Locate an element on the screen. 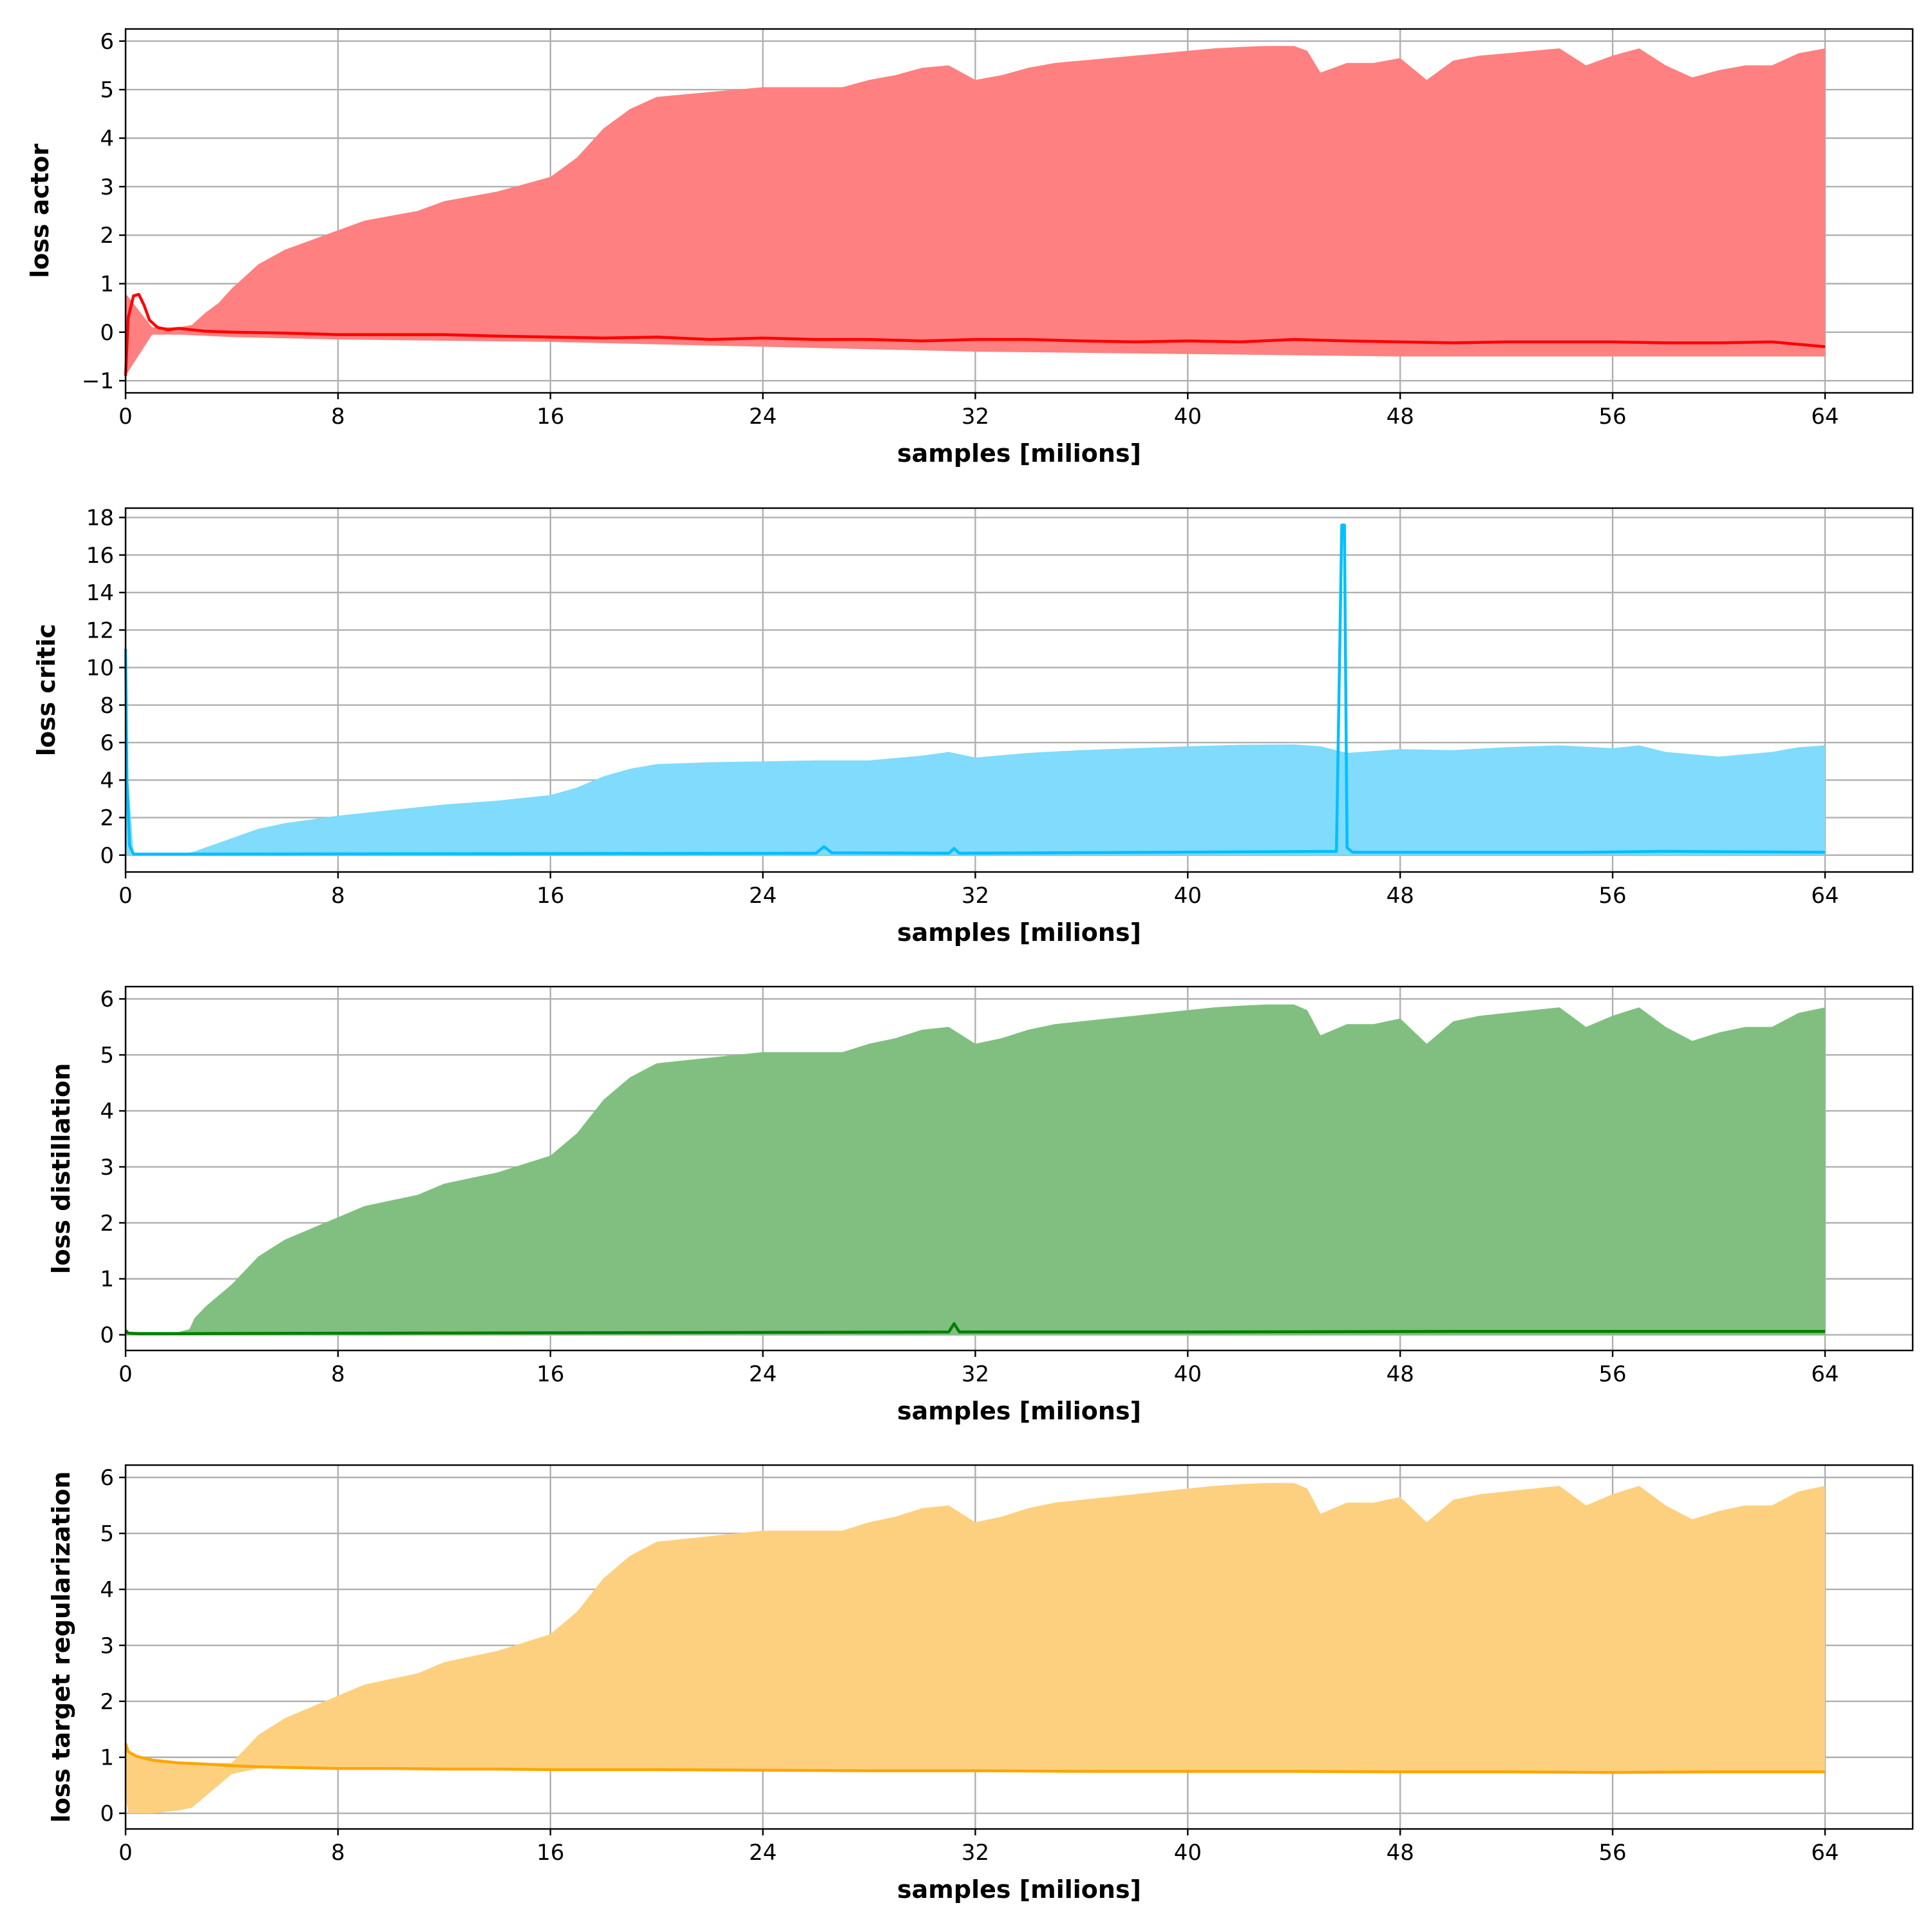 Image resolution: width=1932 pixels, height=1932 pixels. y-axis-label: loss critic is located at coordinates (46, 690).